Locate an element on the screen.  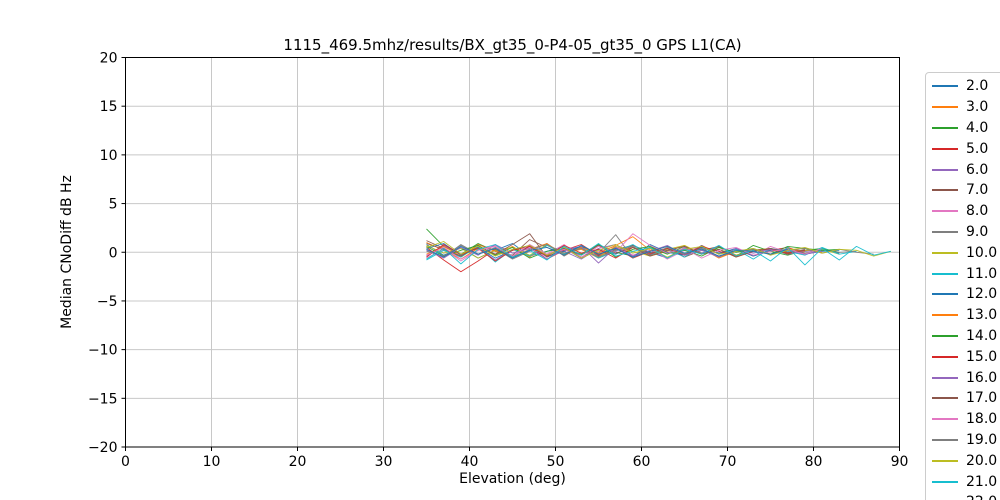
legend-item: 12.0 is located at coordinates (963, 294).